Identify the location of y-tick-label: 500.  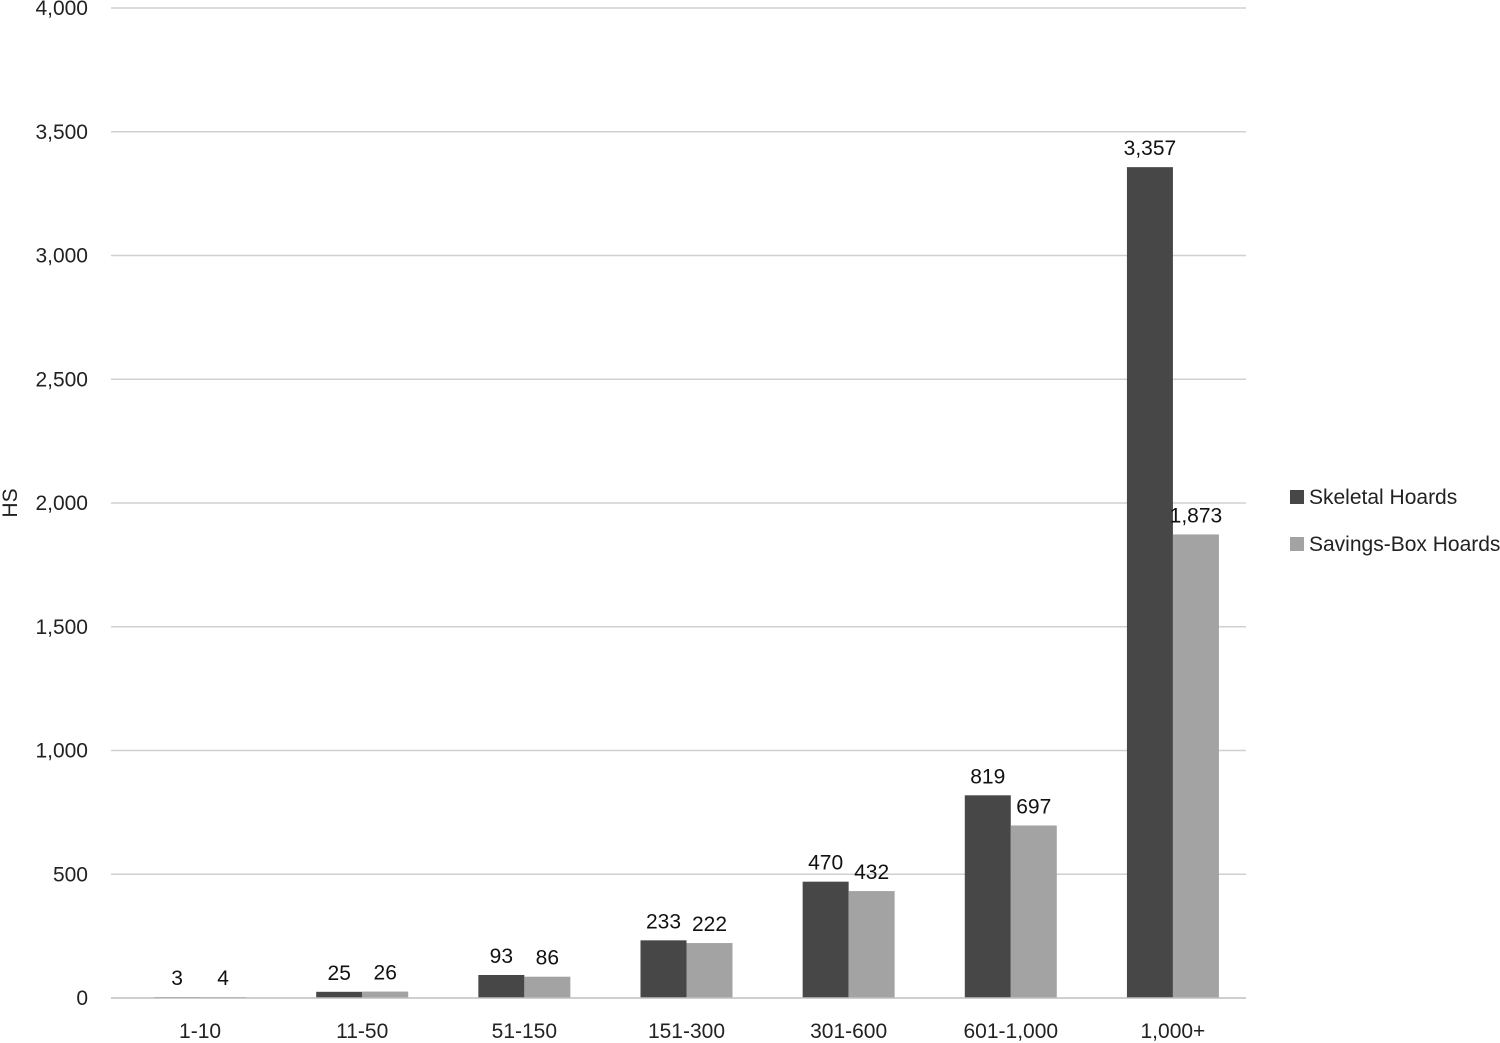
(70, 874).